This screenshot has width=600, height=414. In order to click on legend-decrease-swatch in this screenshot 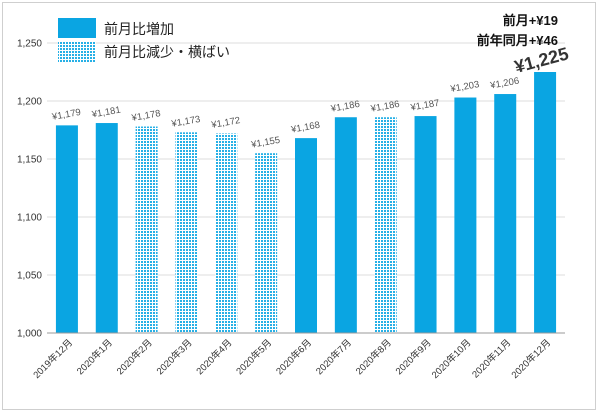, I will do `click(77, 52)`.